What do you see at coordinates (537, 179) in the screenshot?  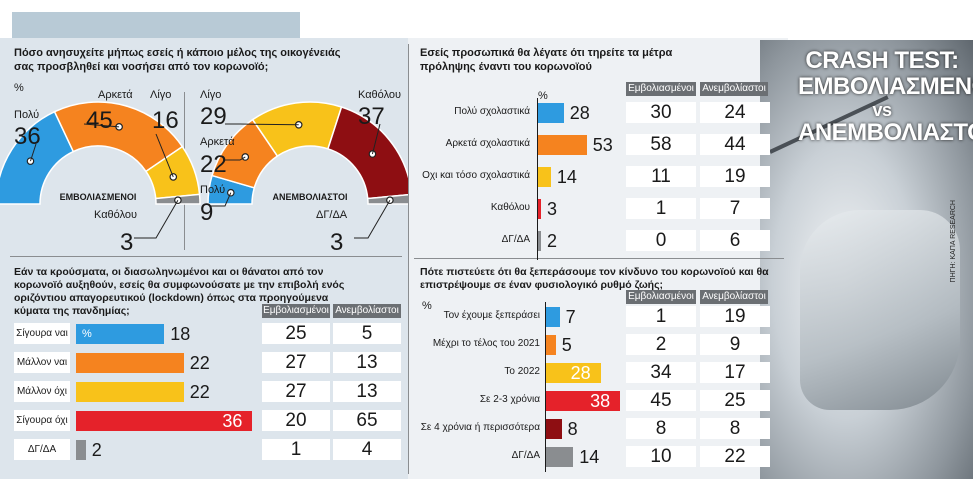 I see `chart1-axis` at bounding box center [537, 179].